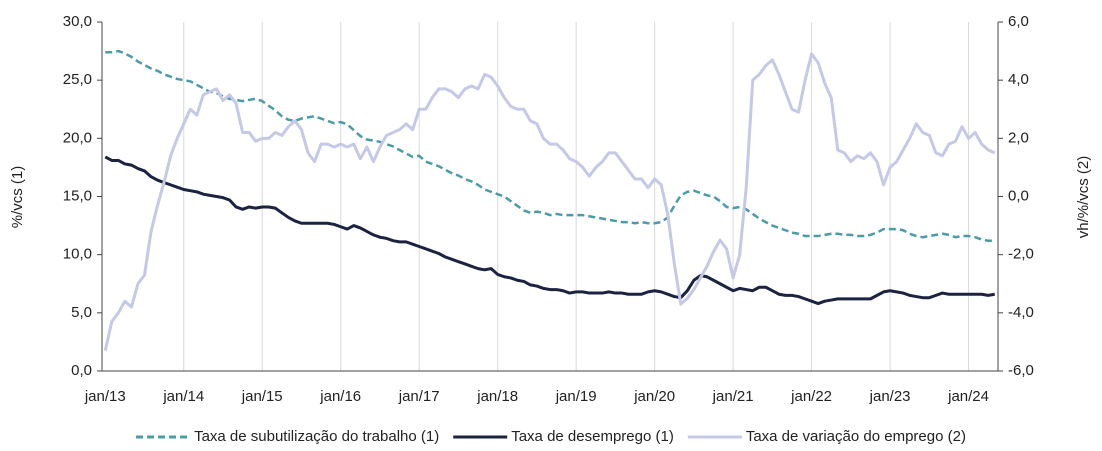 This screenshot has height=451, width=1102. I want to click on x-tick-label: jan/14, so click(183, 396).